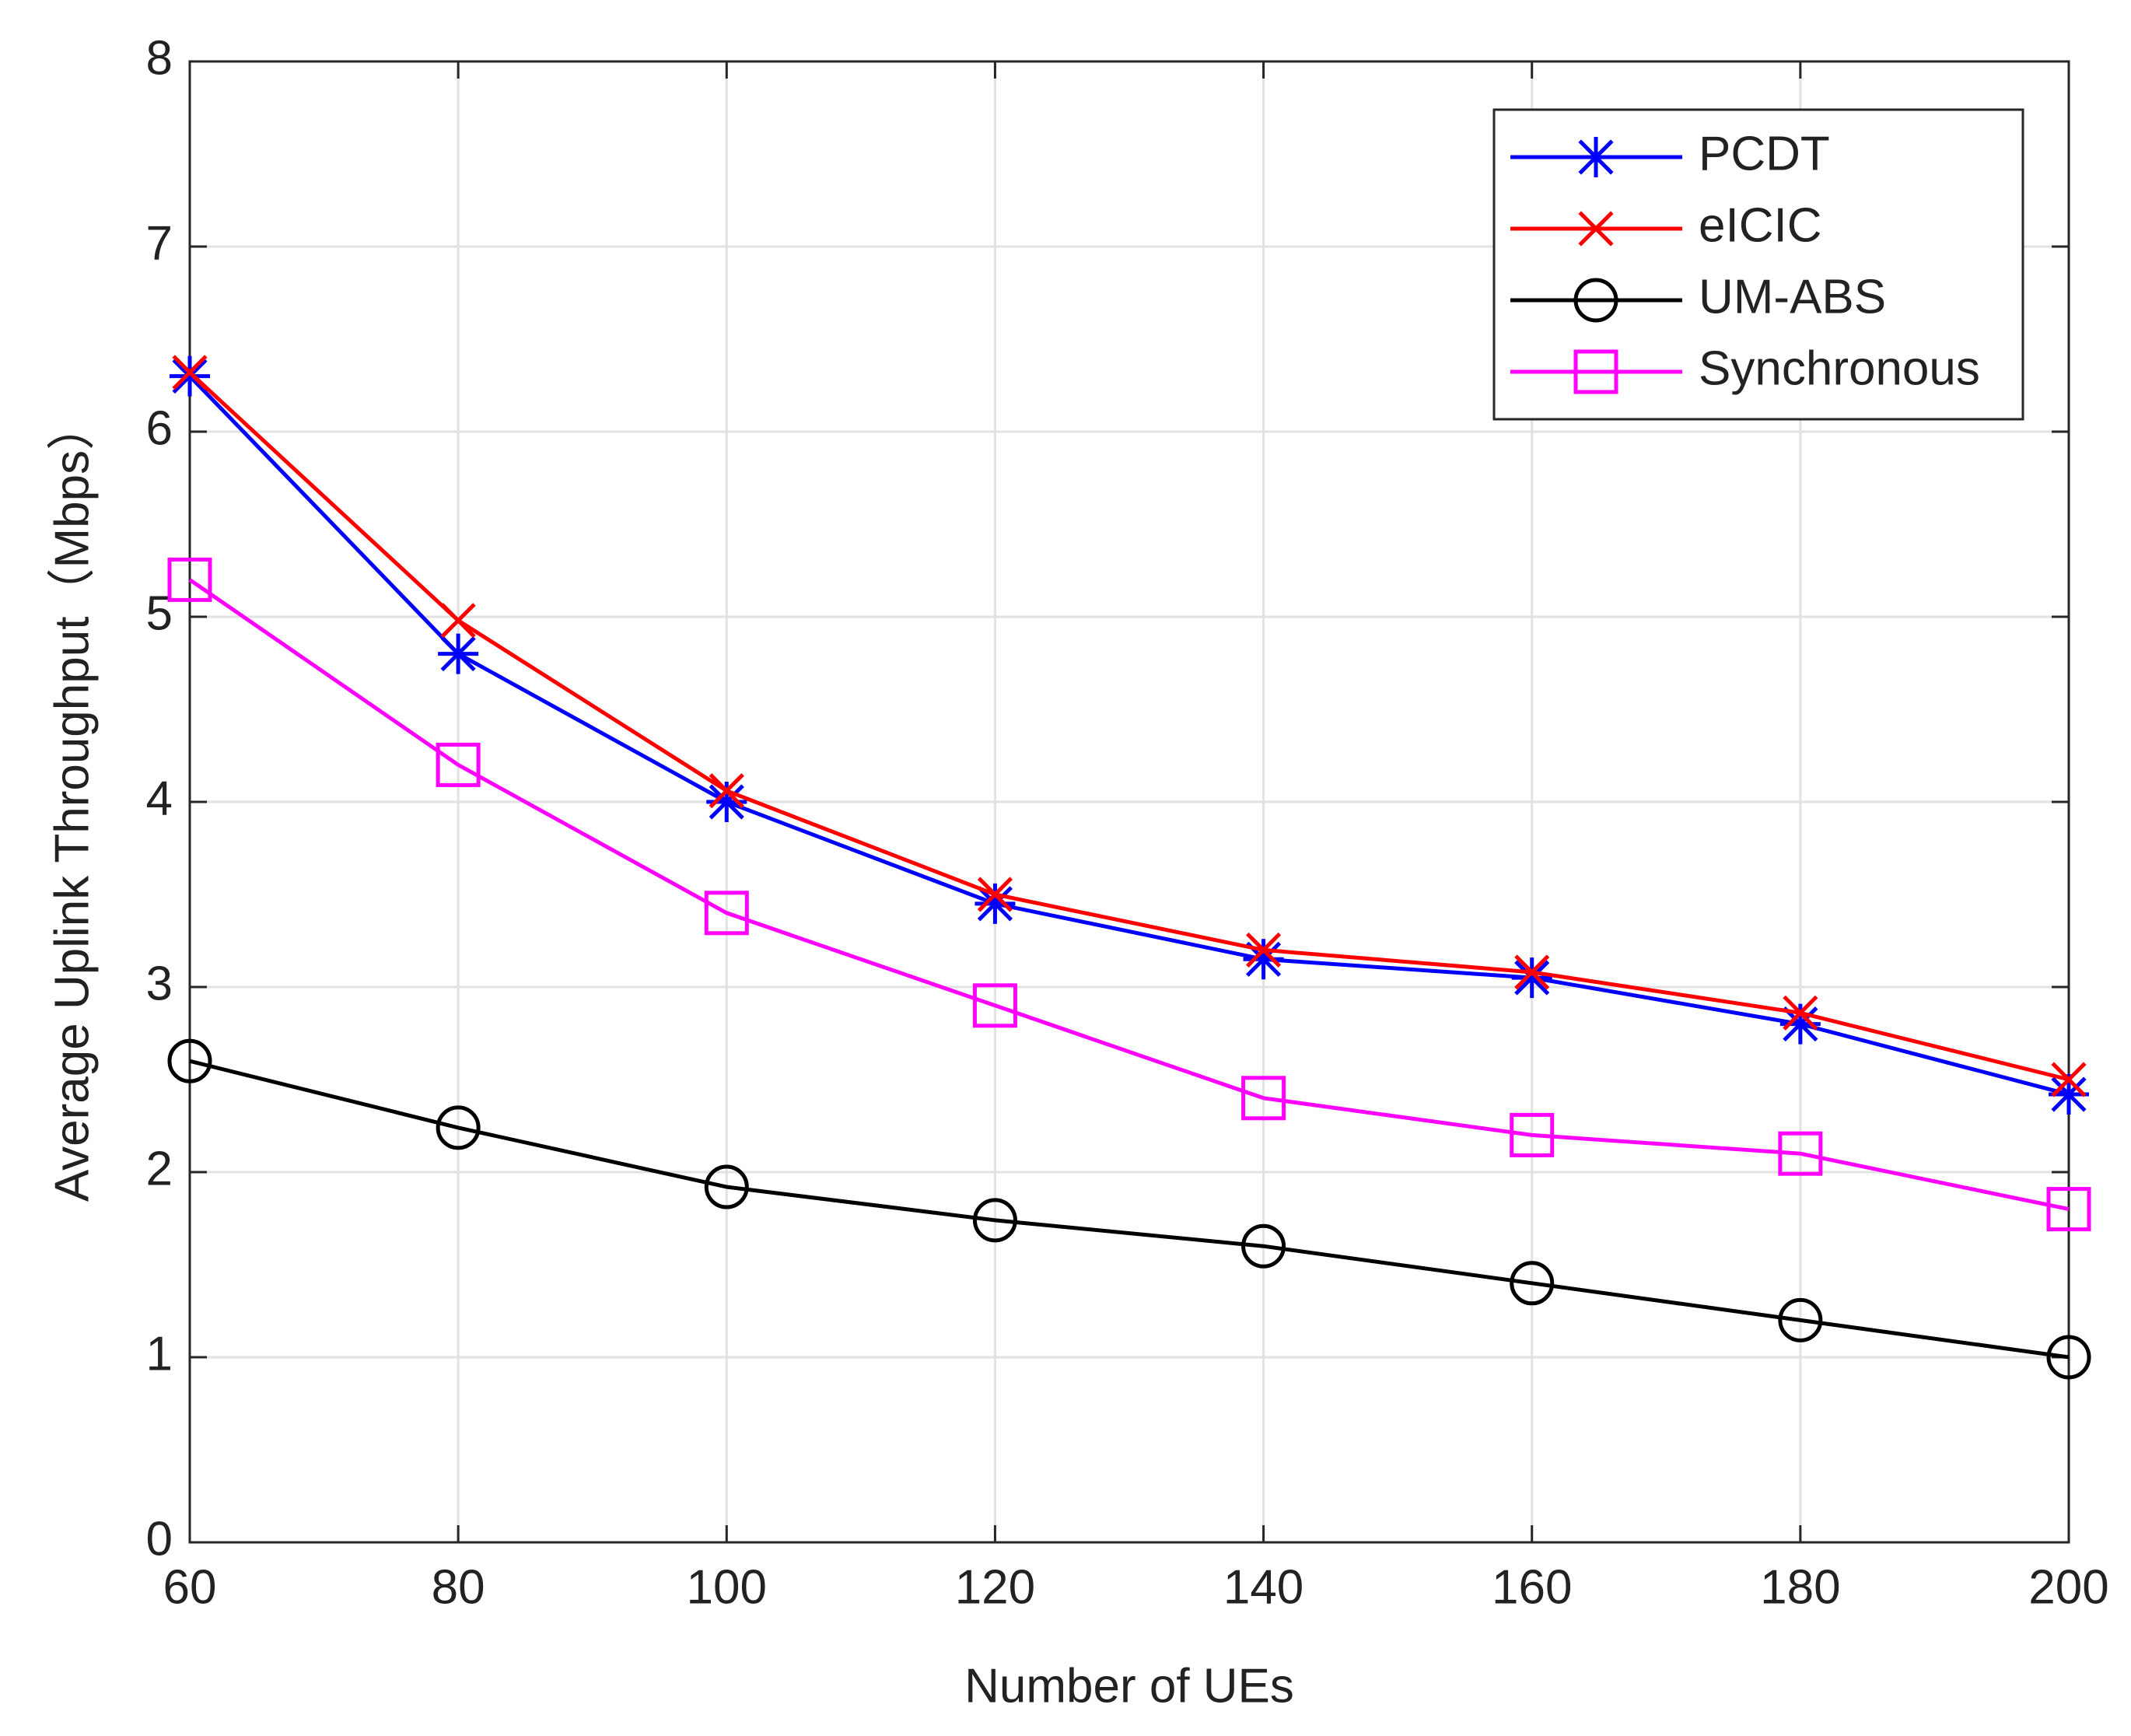 The image size is (2131, 1736). What do you see at coordinates (727, 1587) in the screenshot?
I see `x-tick-label: 100` at bounding box center [727, 1587].